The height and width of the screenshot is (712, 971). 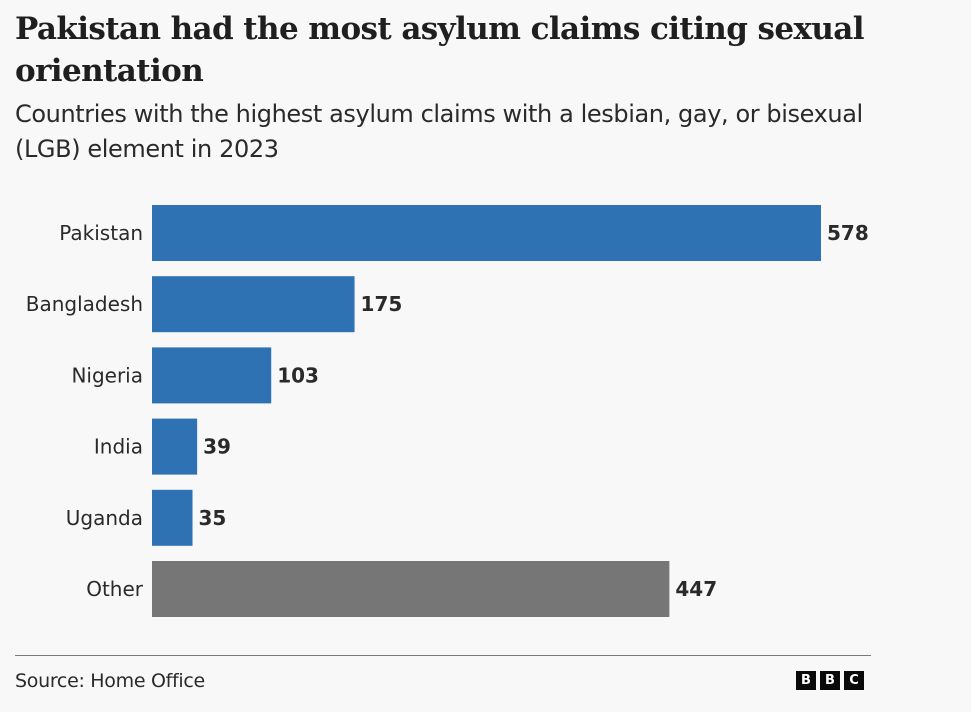 What do you see at coordinates (212, 375) in the screenshot?
I see `bar-nigeria` at bounding box center [212, 375].